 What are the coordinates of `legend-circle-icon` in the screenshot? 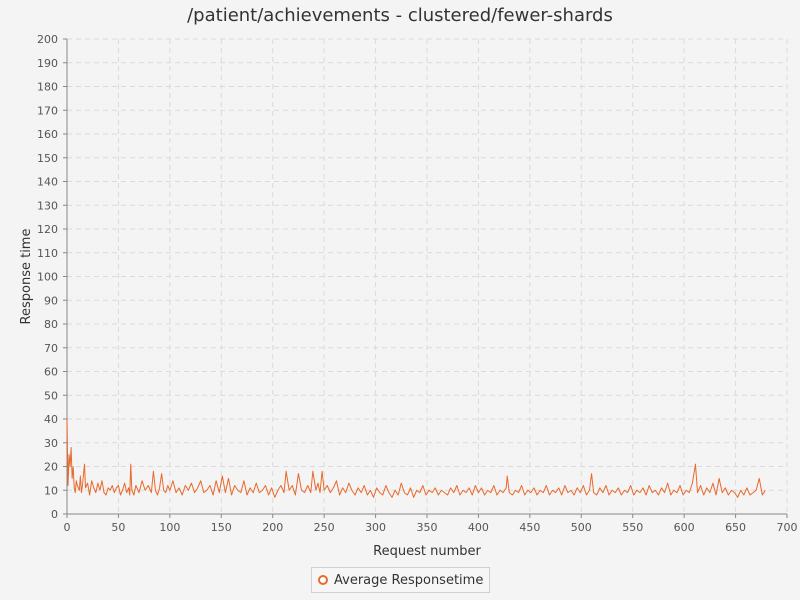 It's located at (323, 580).